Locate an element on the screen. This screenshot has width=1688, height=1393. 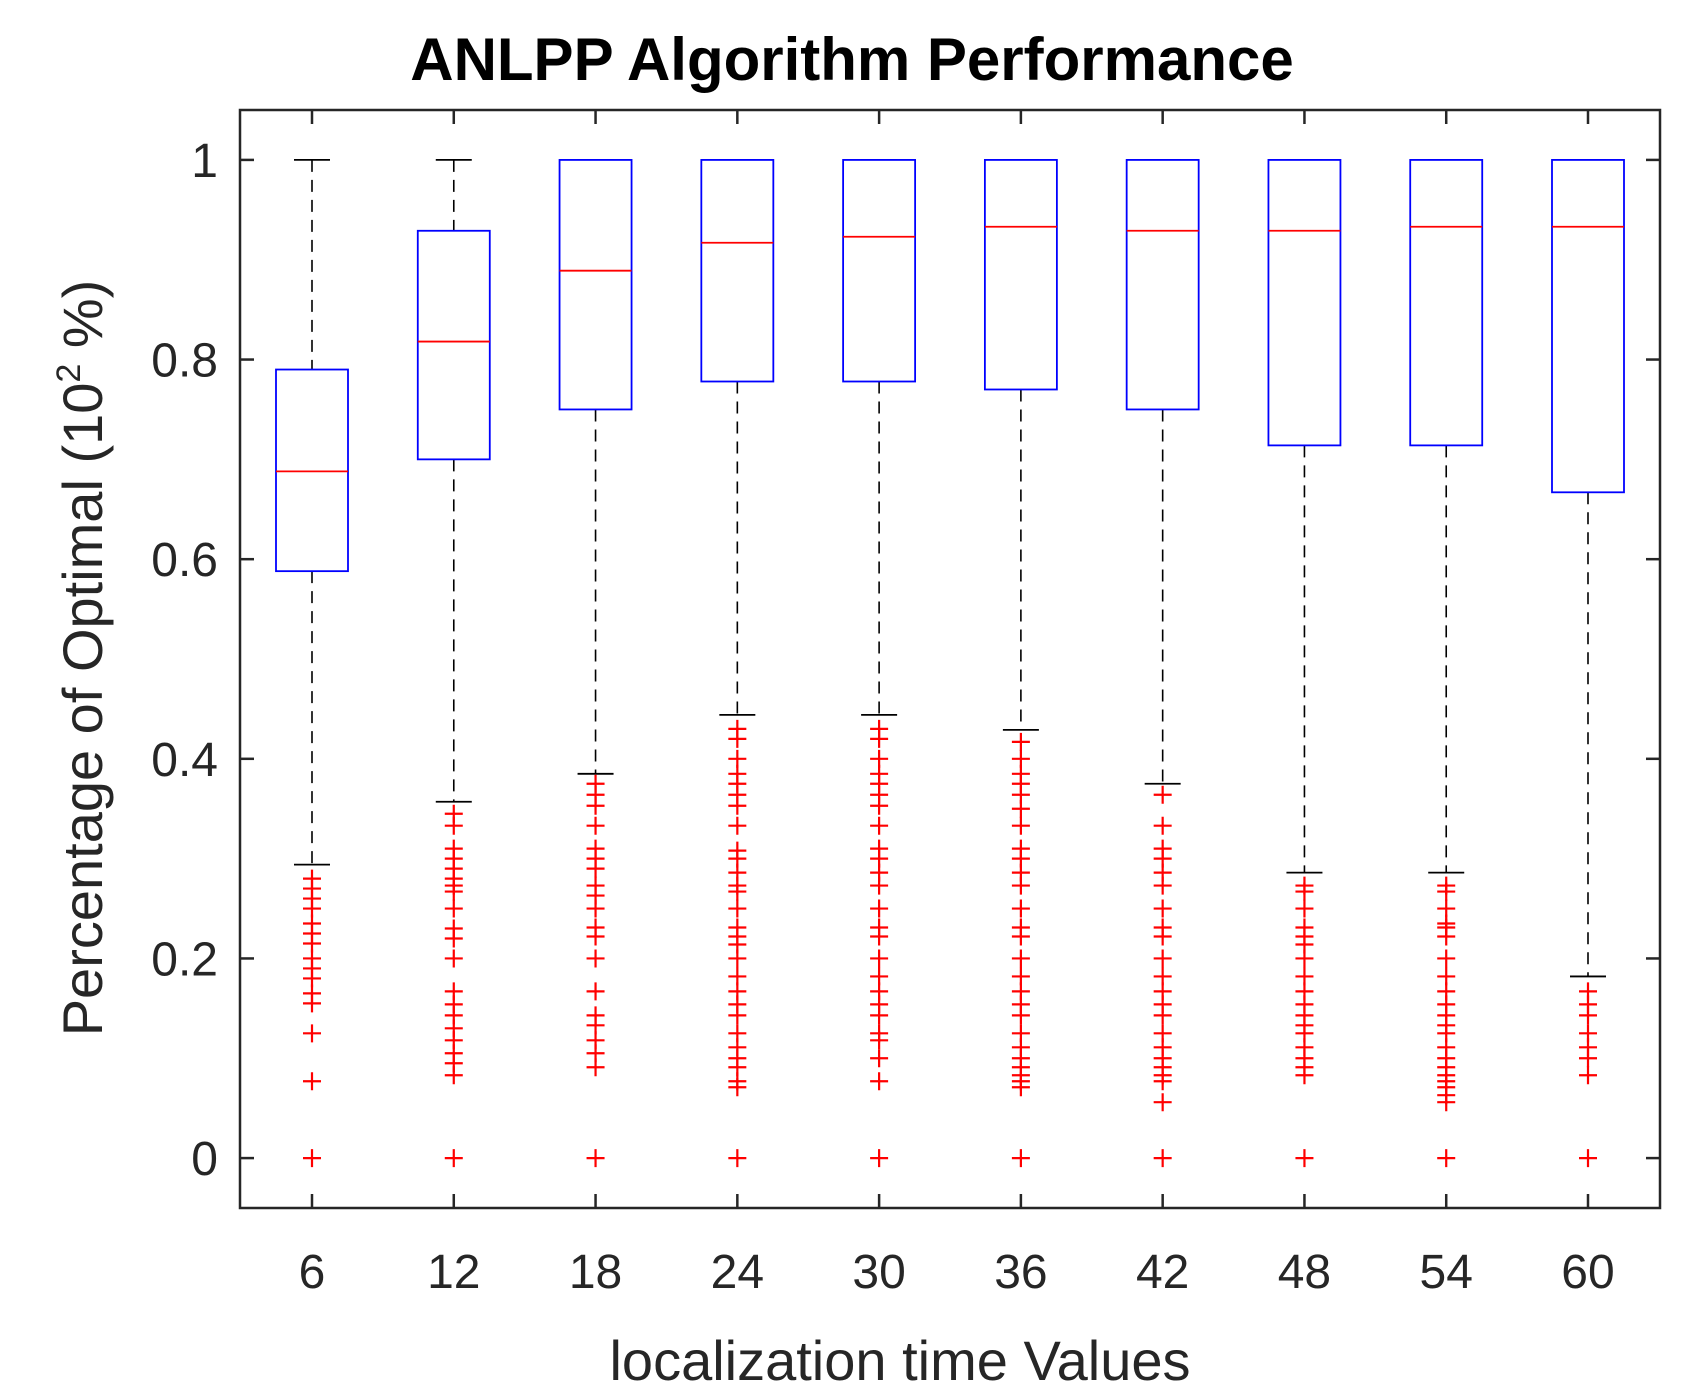
x-tick-label: 36 is located at coordinates (1020, 1272).